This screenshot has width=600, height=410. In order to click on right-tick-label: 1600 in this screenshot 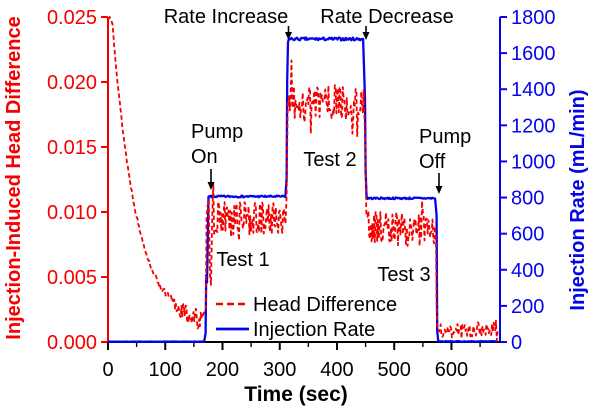, I will do `click(533, 54)`.